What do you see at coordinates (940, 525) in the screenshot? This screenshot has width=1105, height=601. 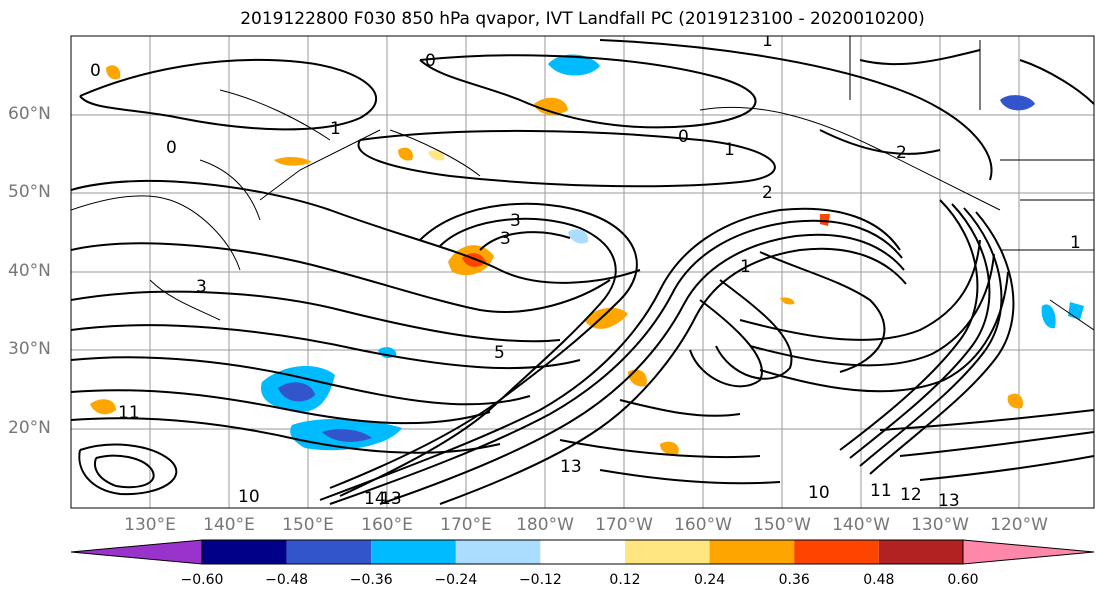 I see `lon-label: 130°W` at bounding box center [940, 525].